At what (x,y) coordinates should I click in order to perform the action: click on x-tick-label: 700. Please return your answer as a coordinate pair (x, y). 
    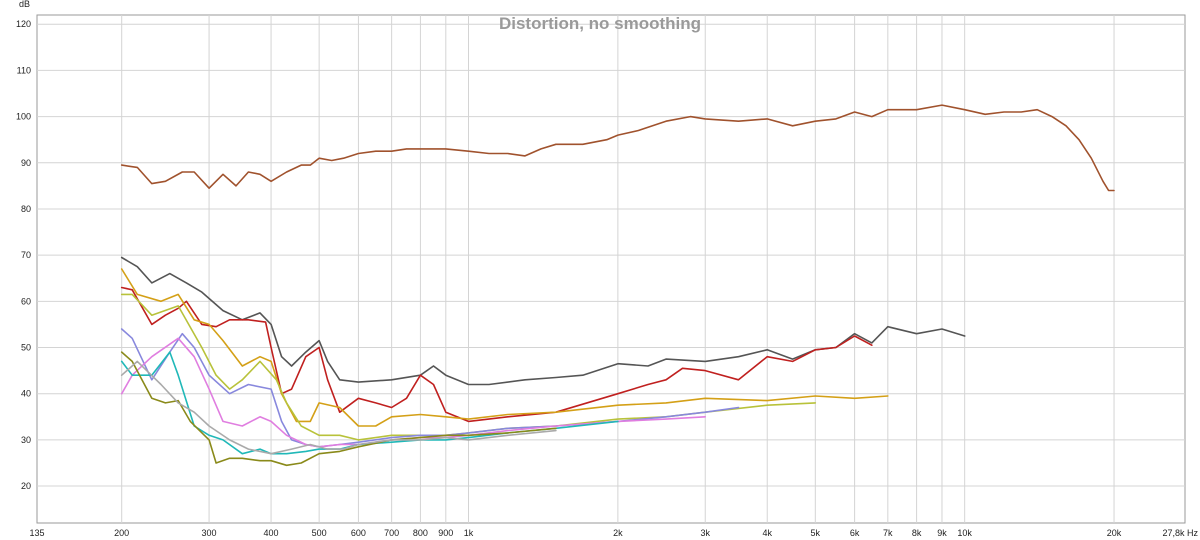
    Looking at the image, I should click on (391, 533).